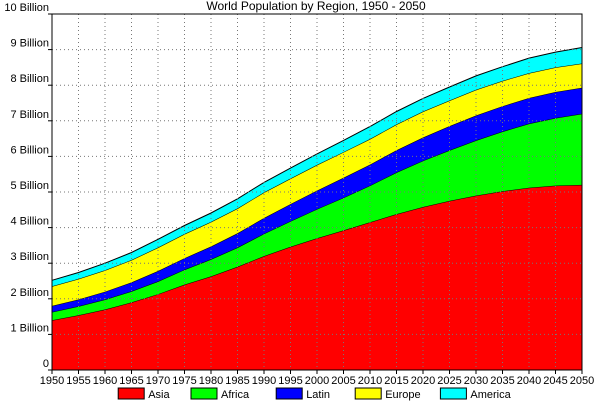  What do you see at coordinates (29, 44) in the screenshot?
I see `y-tick-label: 9 Billion` at bounding box center [29, 44].